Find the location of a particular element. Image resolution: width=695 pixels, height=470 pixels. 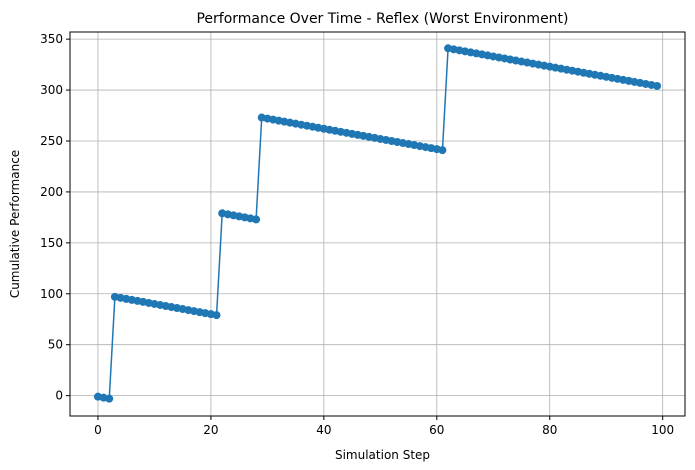

x-tick-label: 100 is located at coordinates (662, 430).